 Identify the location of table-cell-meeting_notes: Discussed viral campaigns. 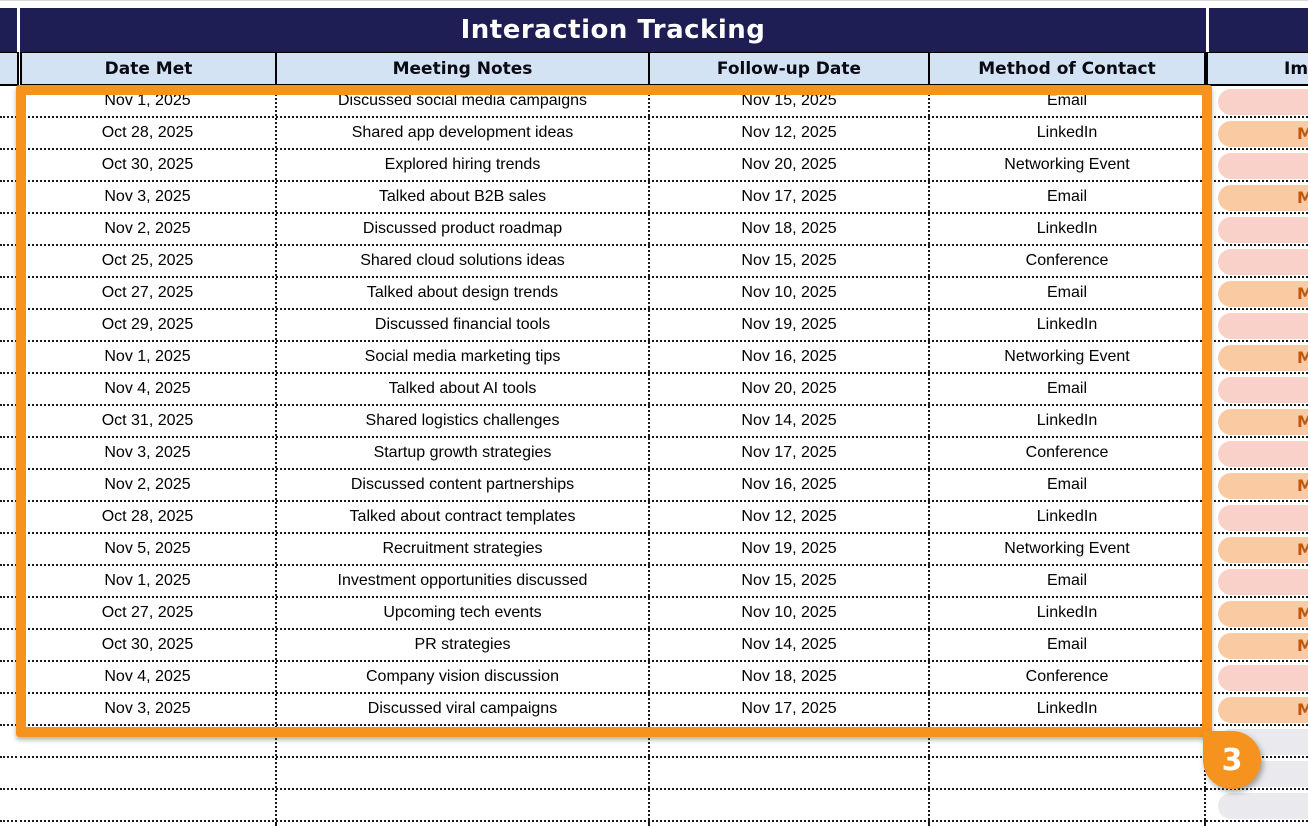
(463, 709).